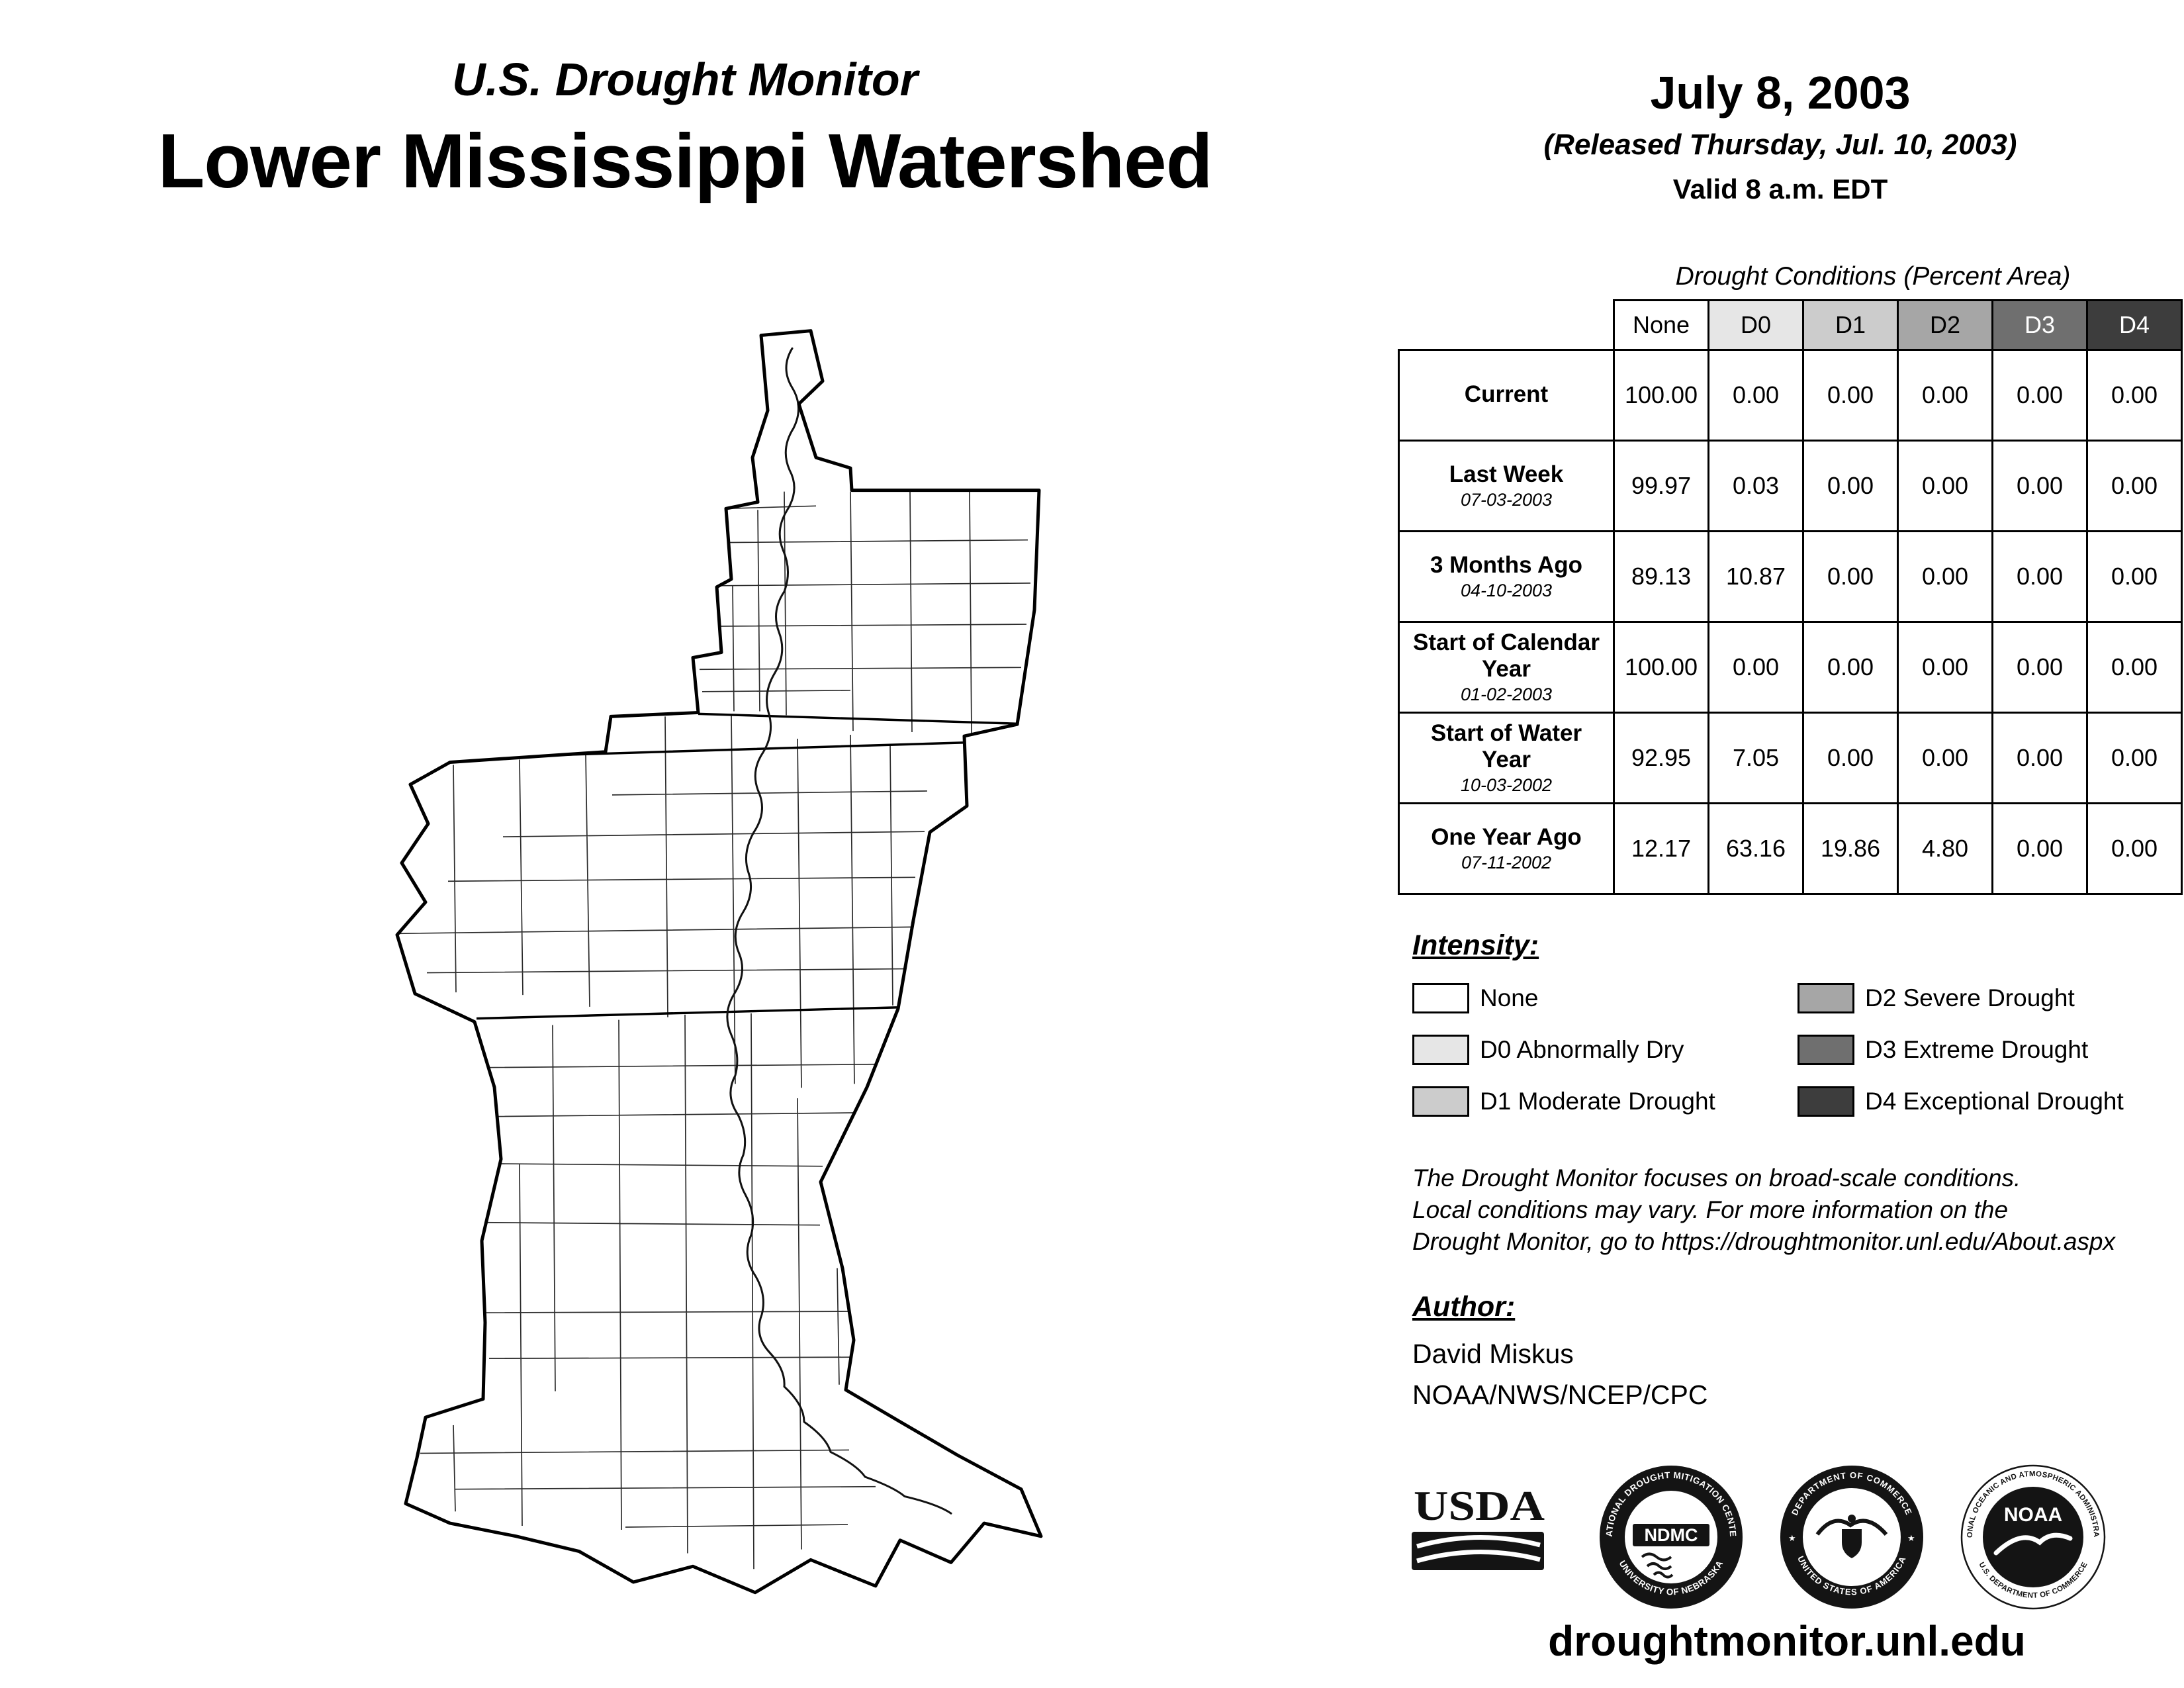 The height and width of the screenshot is (1688, 2184). What do you see at coordinates (1852, 1519) in the screenshot?
I see `doc-eagle-head-icon` at bounding box center [1852, 1519].